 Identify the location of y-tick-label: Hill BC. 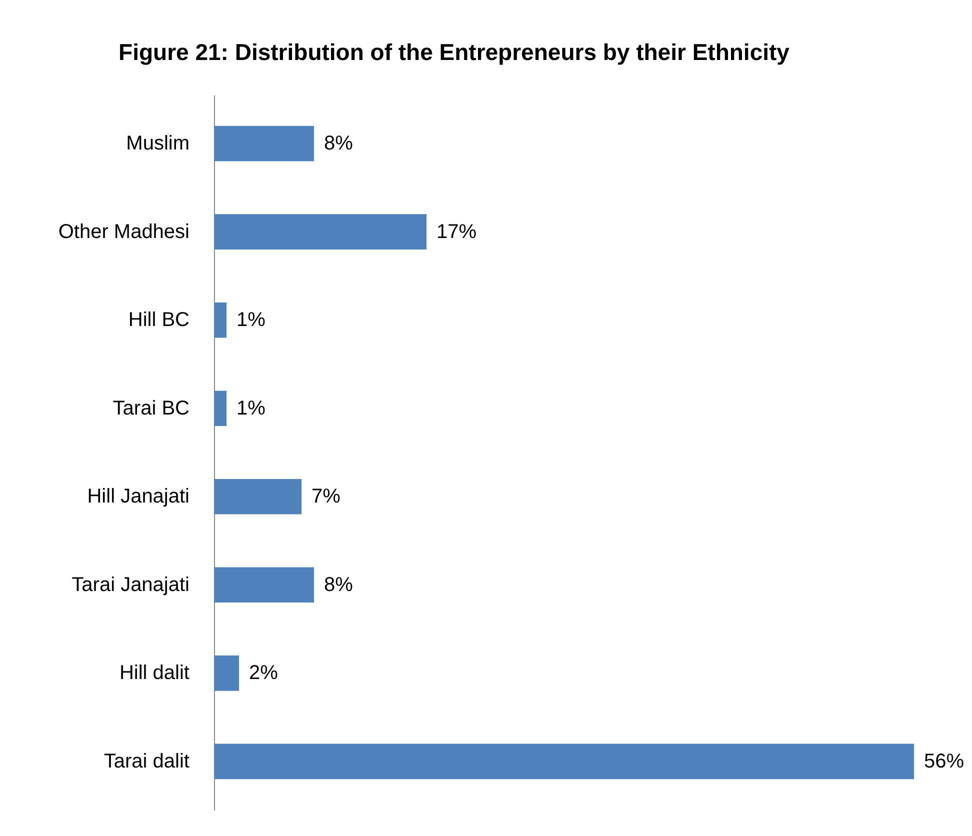
(159, 320).